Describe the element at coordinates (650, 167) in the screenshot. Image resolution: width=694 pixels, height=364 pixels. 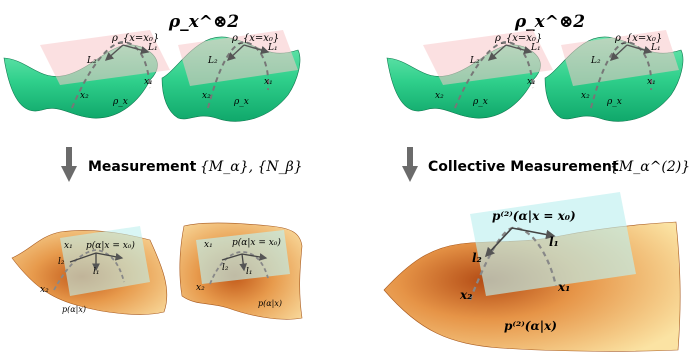
I see `right-step-math: {M_α^(2)}` at that location.